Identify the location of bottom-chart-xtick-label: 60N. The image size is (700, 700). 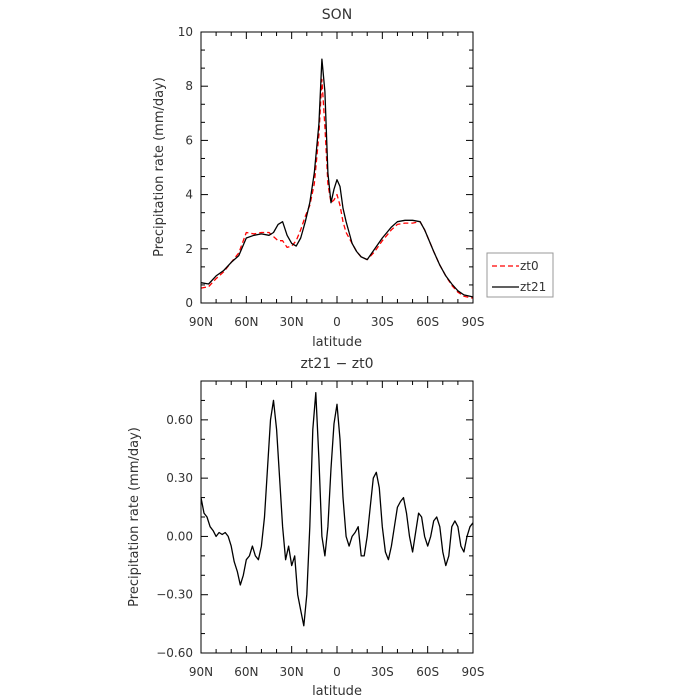
(246, 672).